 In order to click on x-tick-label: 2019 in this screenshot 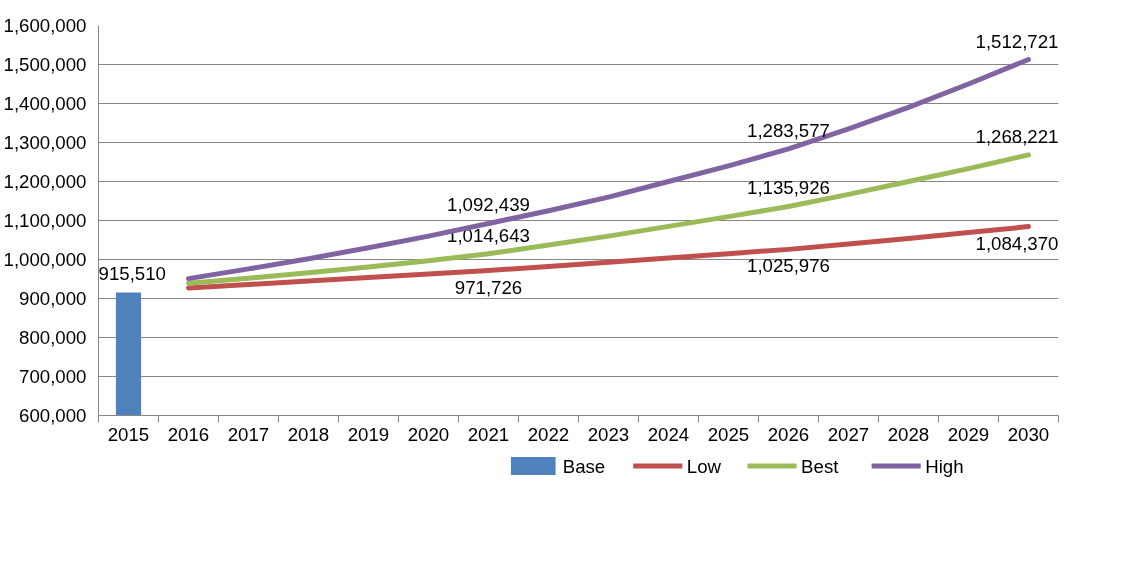, I will do `click(368, 434)`.